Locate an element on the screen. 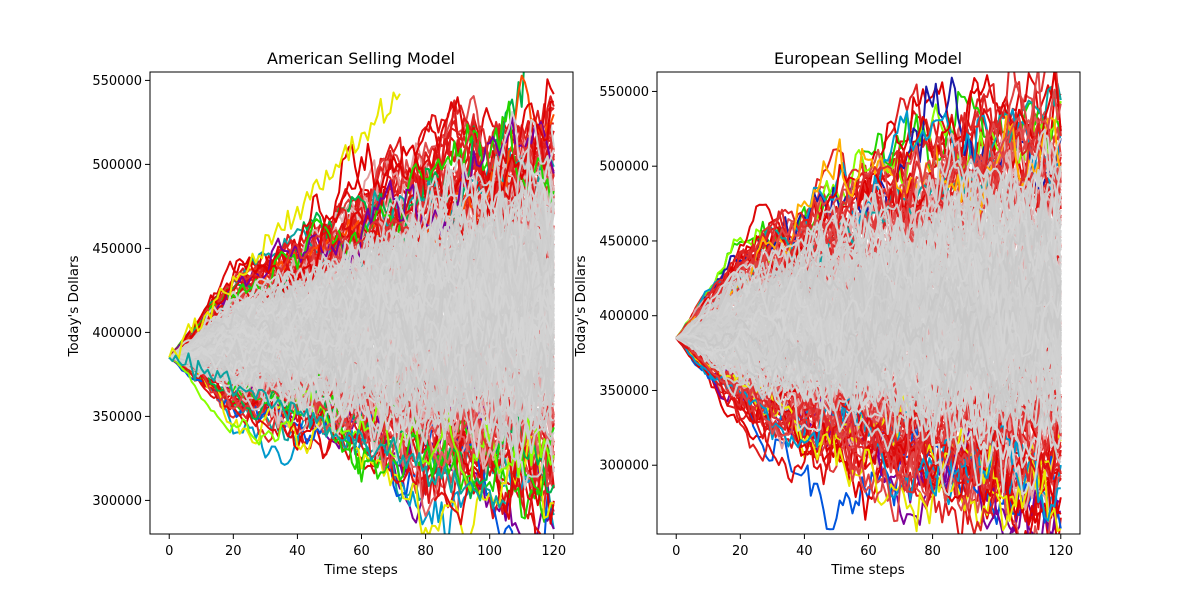  european-y-tick-label: 350000 is located at coordinates (624, 391).